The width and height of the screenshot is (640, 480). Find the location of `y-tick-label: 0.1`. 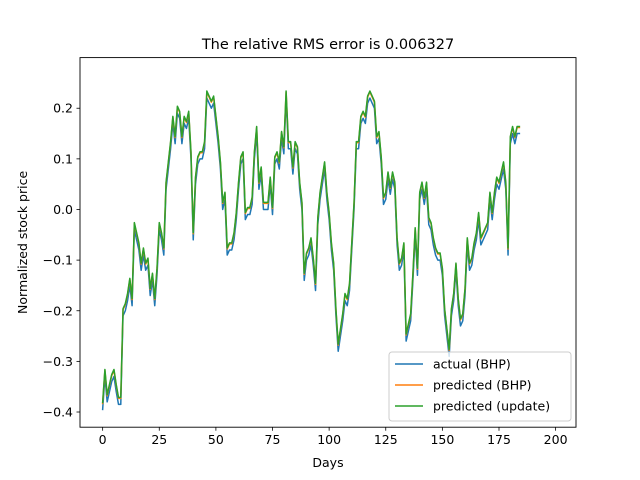

y-tick-label: 0.1 is located at coordinates (63, 158).